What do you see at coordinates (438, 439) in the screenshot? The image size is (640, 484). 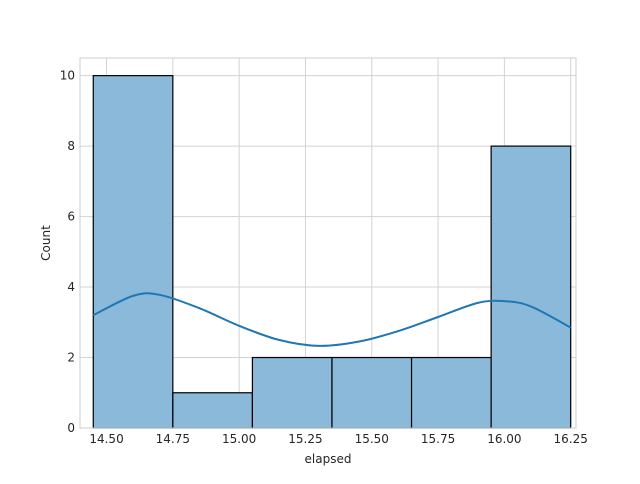 I see `x-tick-label: 15.75` at bounding box center [438, 439].